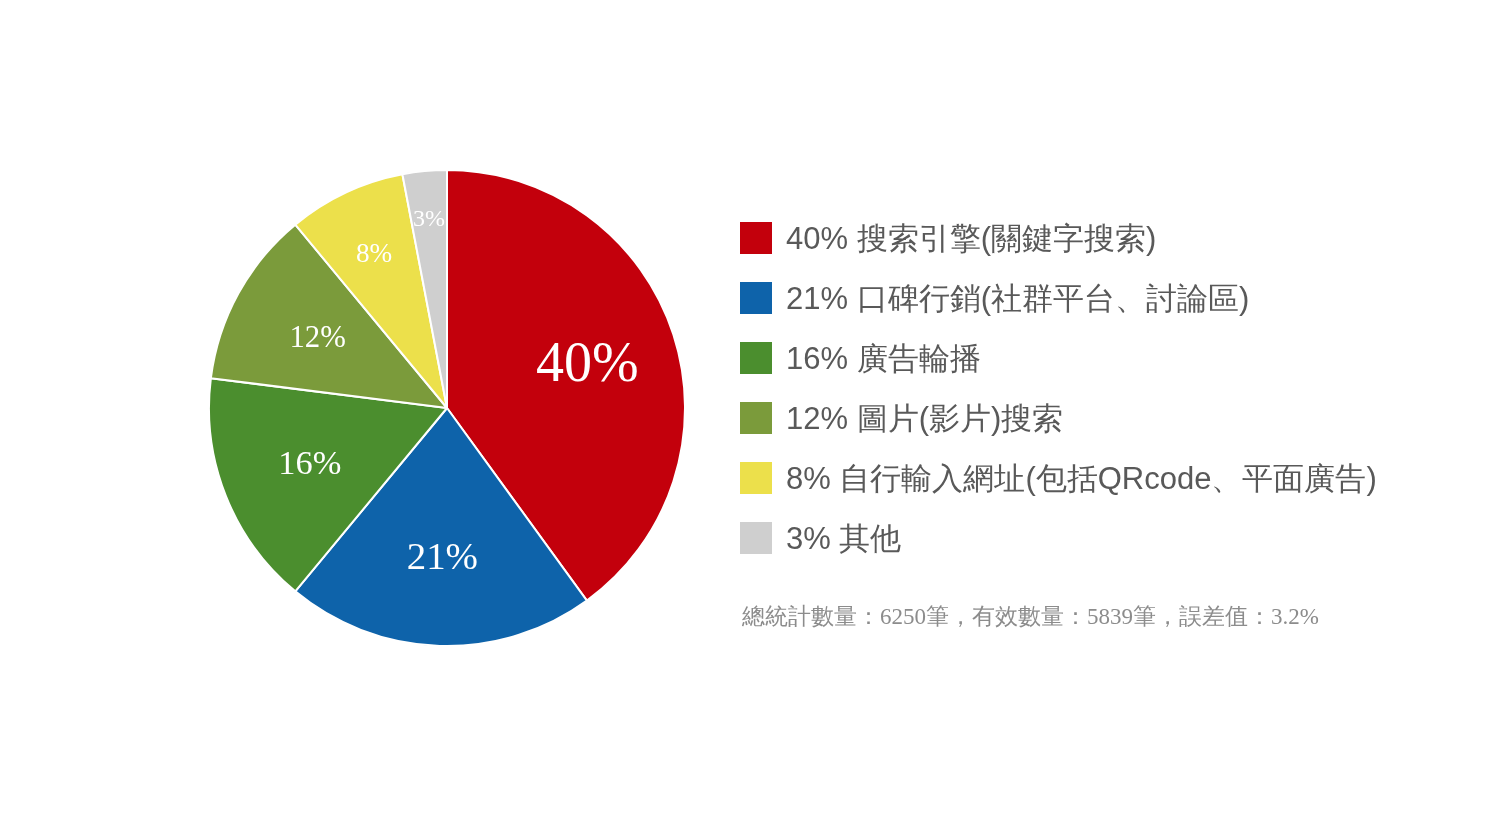  What do you see at coordinates (587, 362) in the screenshot?
I see `data-label: 40%` at bounding box center [587, 362].